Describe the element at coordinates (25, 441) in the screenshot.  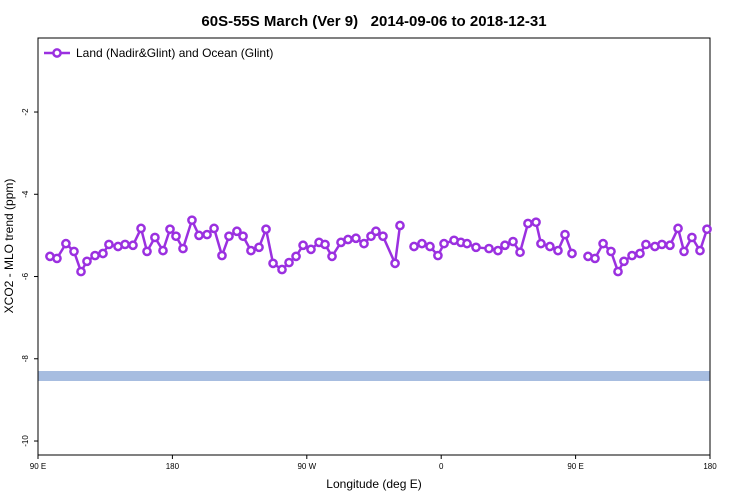
I see `y-tick-label: -10` at that location.